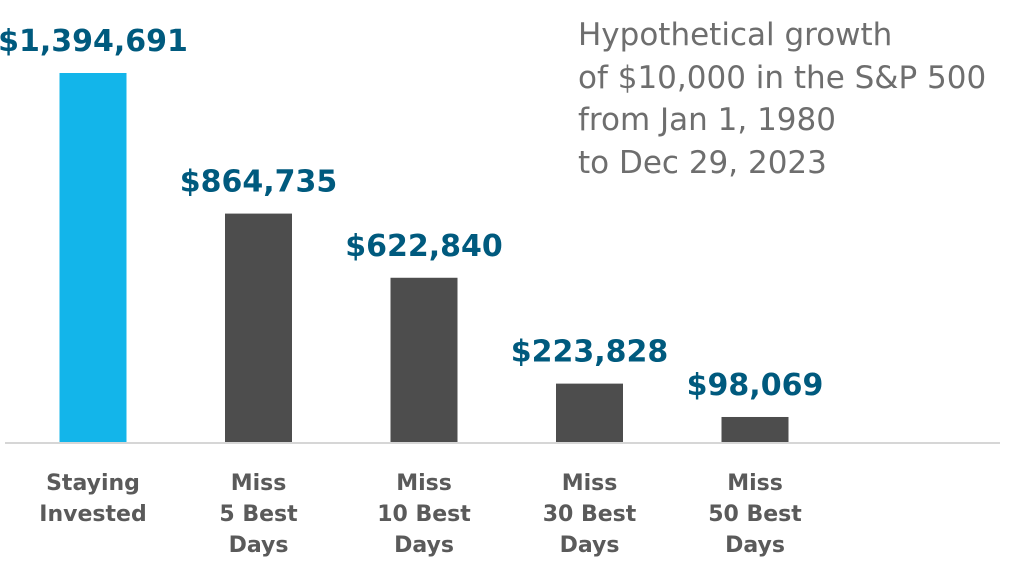  I want to click on subtitle-line-3: from Jan 1, 1980, so click(707, 120).